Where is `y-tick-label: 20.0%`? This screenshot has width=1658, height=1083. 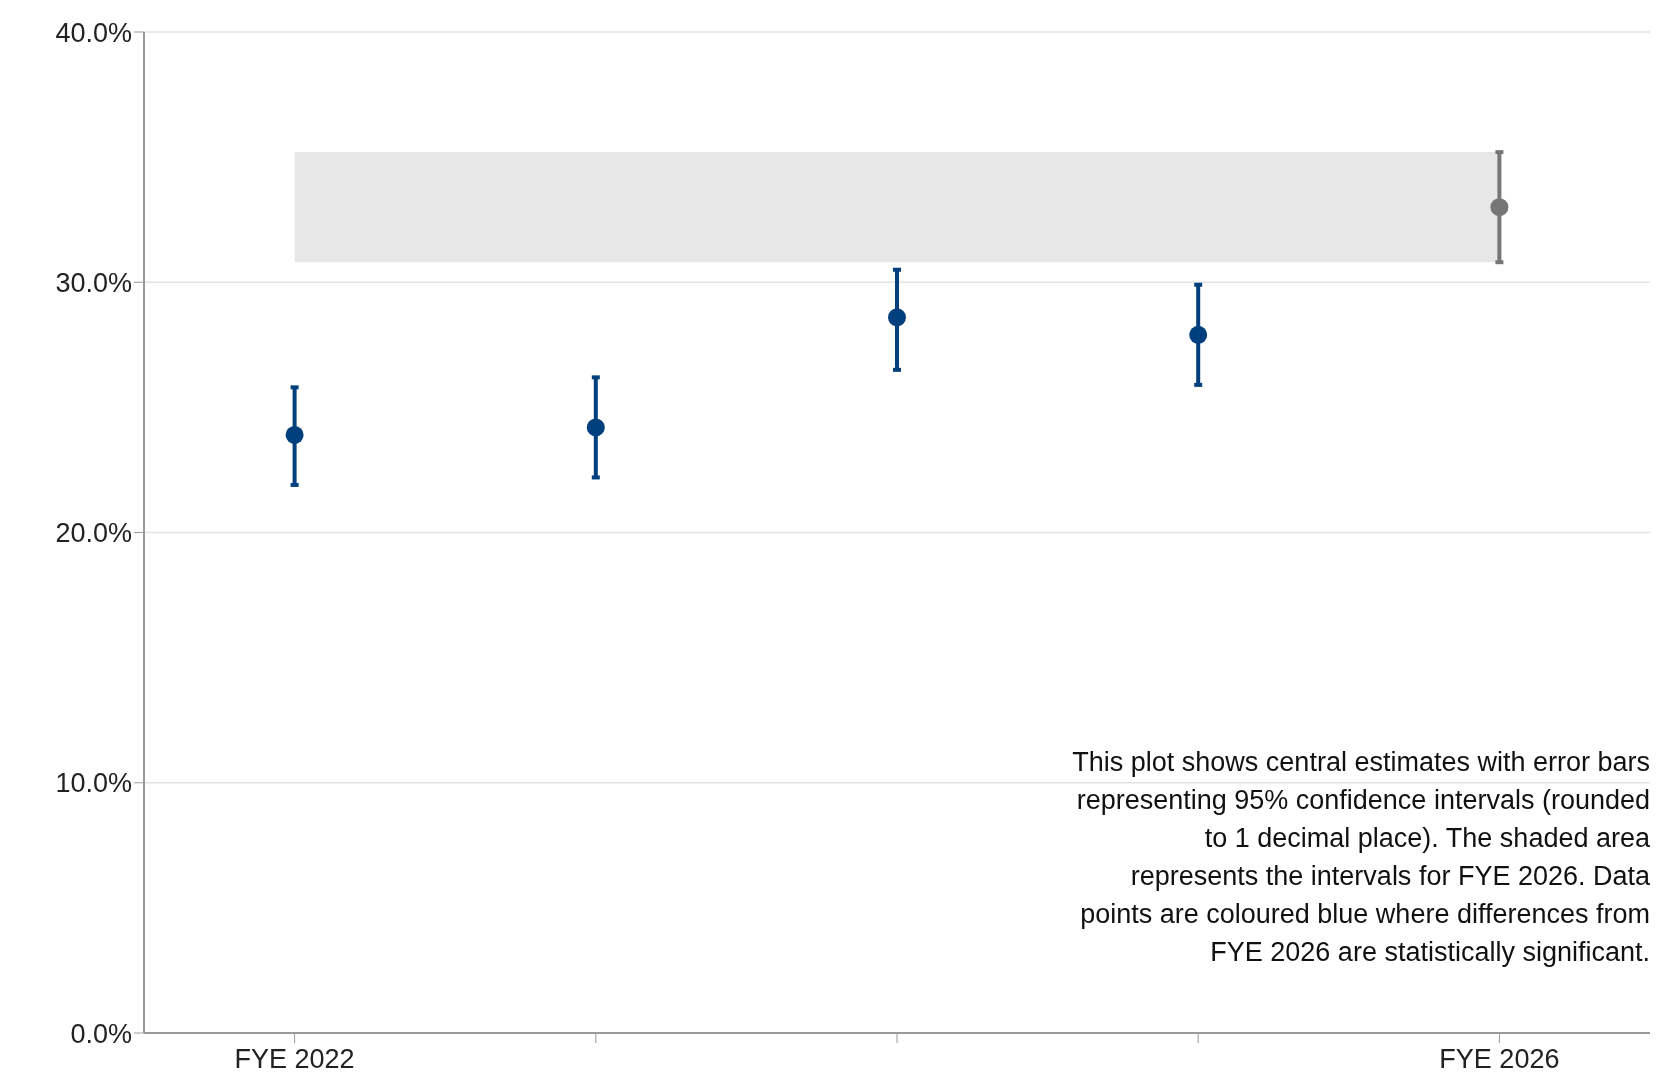 y-tick-label: 20.0% is located at coordinates (93, 533).